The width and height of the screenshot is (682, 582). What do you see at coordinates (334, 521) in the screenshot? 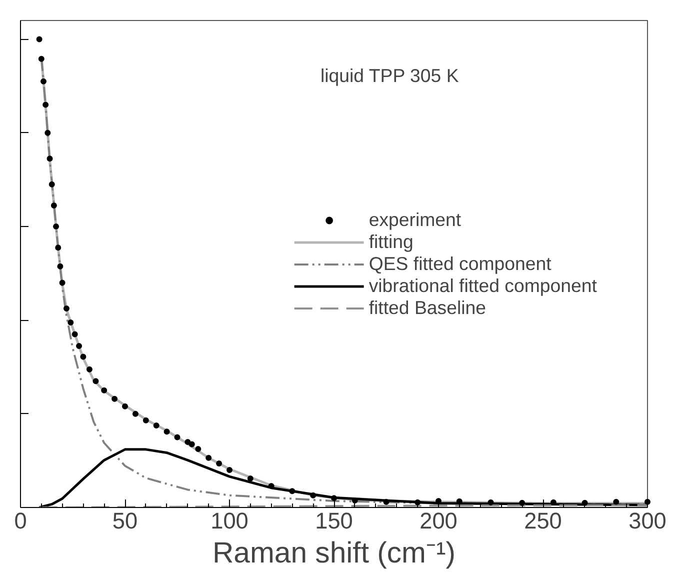
I see `x-tick-label: 150` at bounding box center [334, 521].